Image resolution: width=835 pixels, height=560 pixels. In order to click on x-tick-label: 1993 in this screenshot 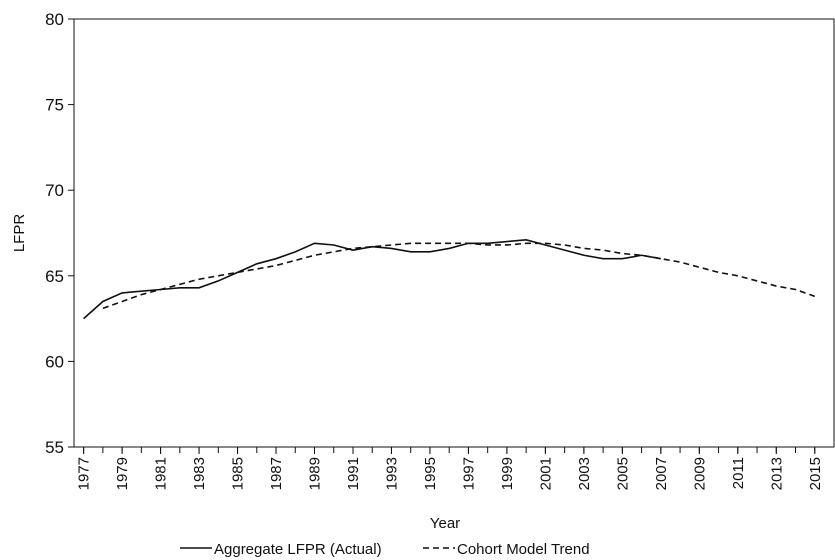, I will do `click(391, 473)`.